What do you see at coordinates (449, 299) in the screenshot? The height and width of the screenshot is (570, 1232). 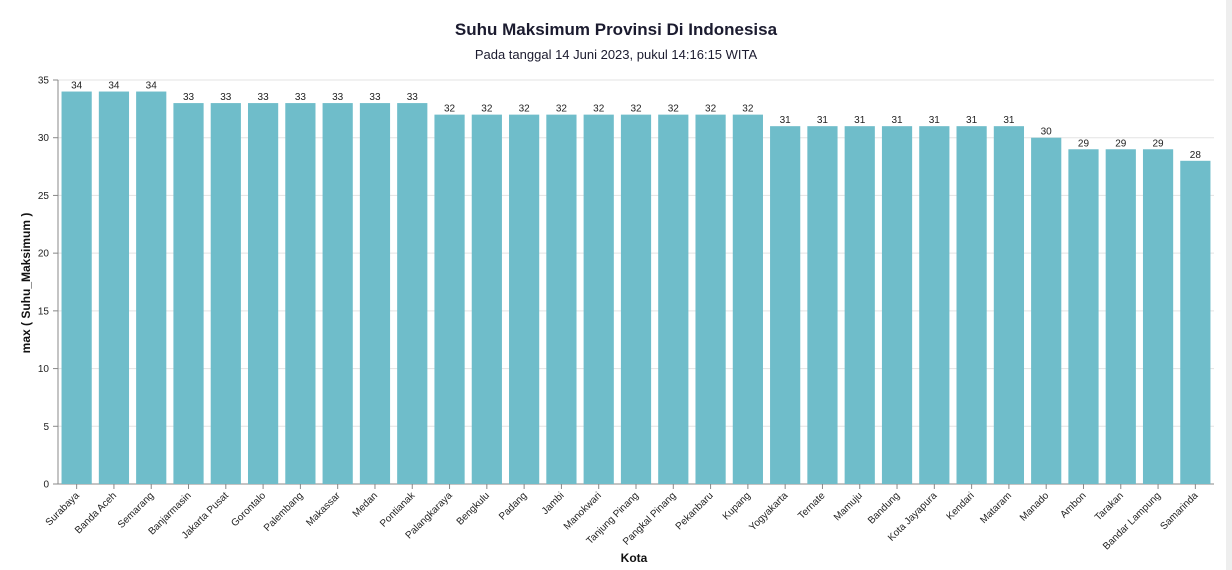 I see `bar-palangkaraya` at bounding box center [449, 299].